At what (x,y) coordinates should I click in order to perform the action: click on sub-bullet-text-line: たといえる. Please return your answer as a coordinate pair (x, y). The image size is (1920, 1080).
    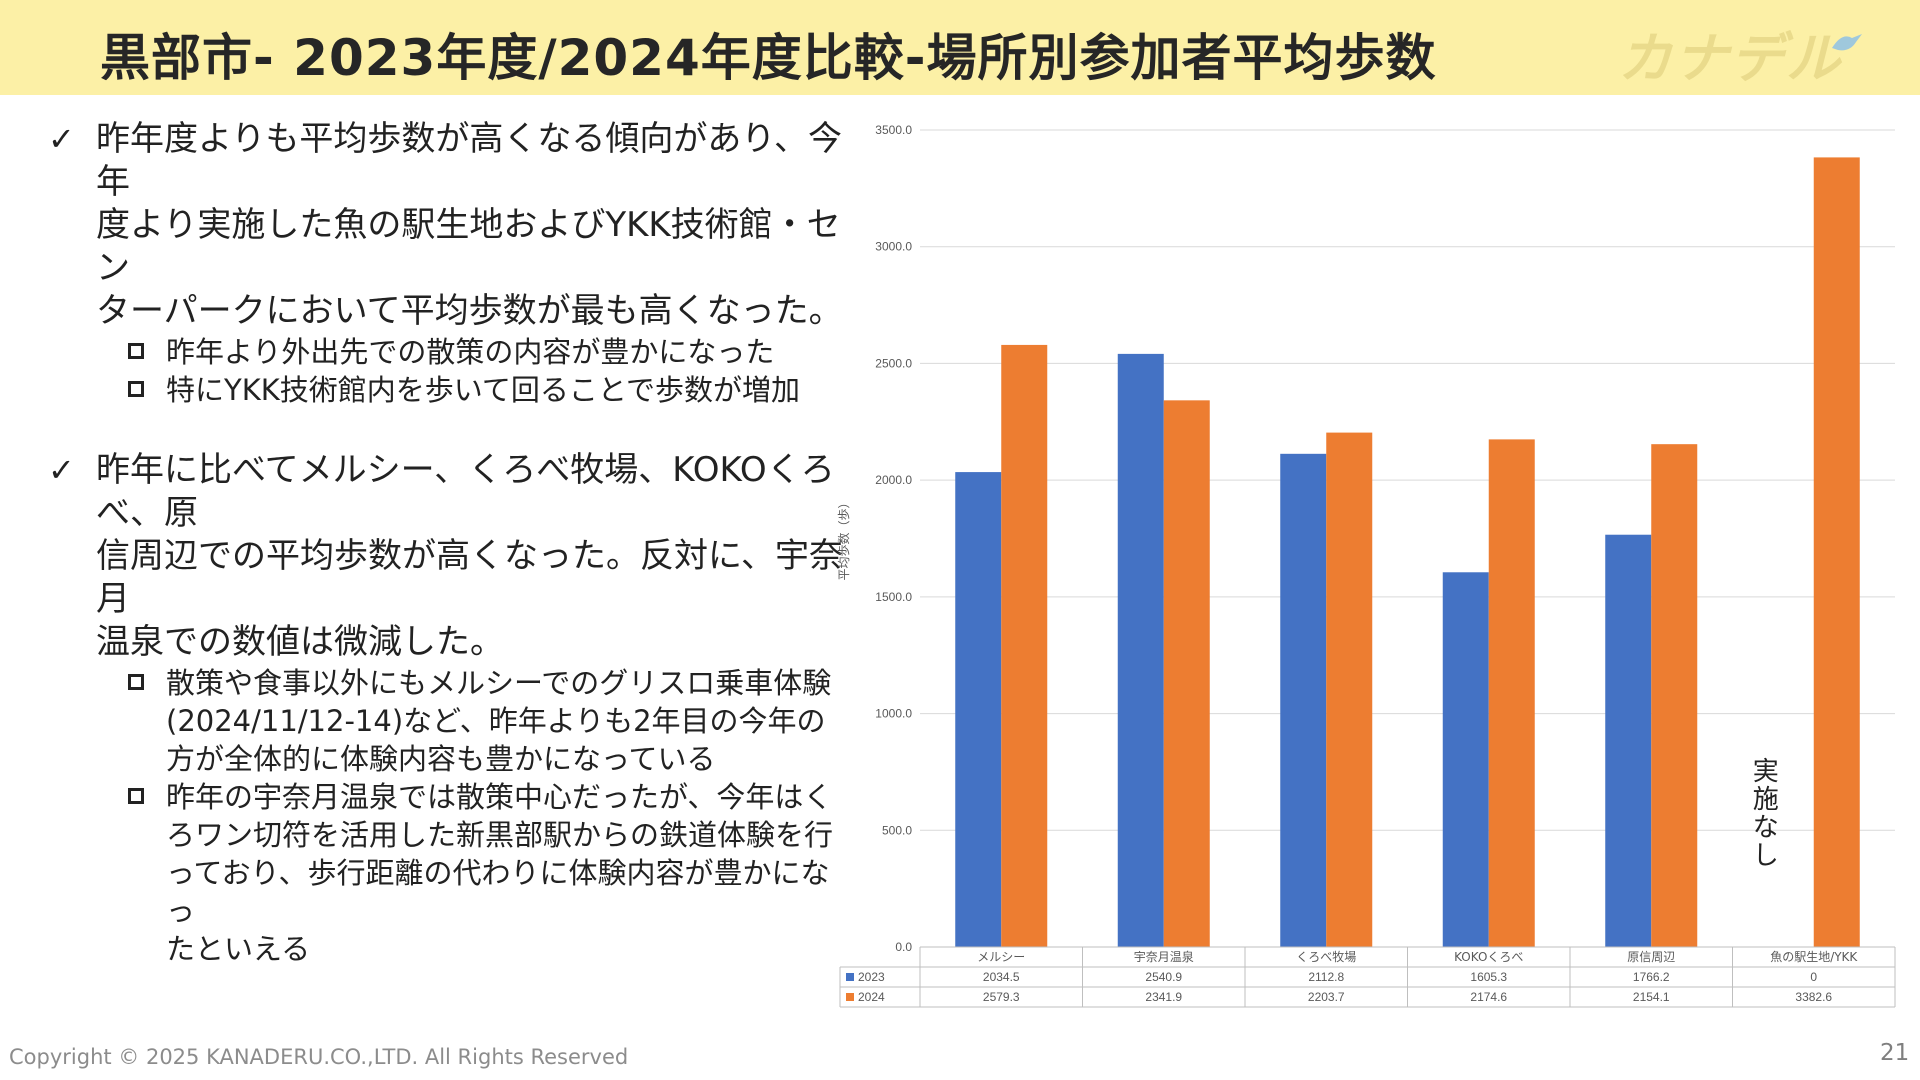
    Looking at the image, I should click on (238, 949).